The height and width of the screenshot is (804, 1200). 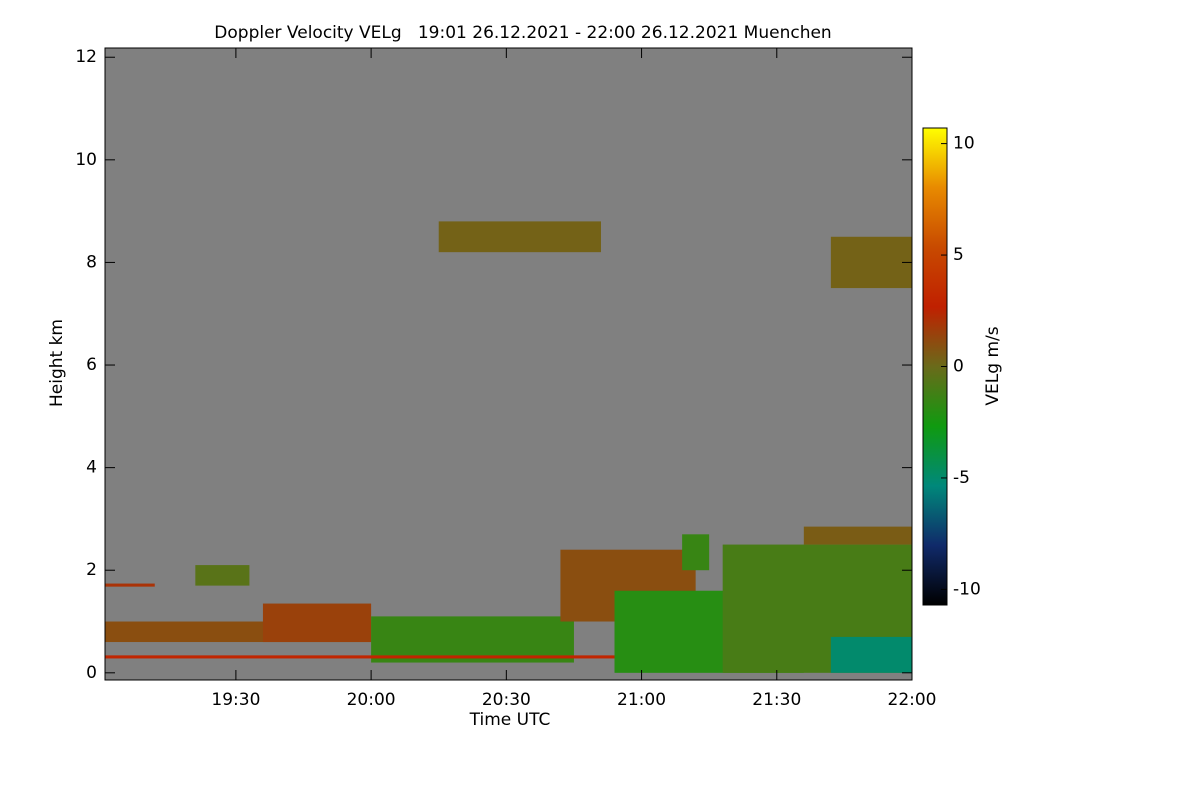 What do you see at coordinates (86, 160) in the screenshot?
I see `y-tick-label: 10` at bounding box center [86, 160].